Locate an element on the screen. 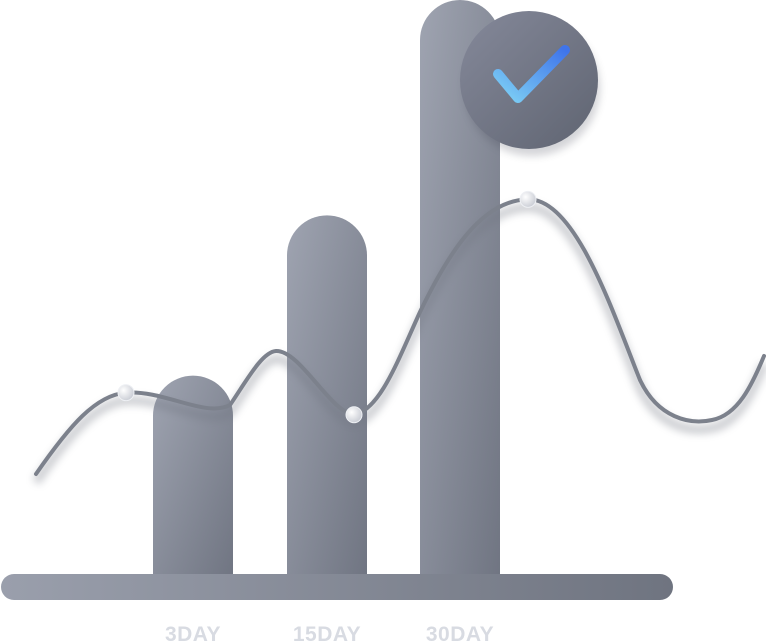 The width and height of the screenshot is (766, 643). x-tick-label-15day: 15DAY is located at coordinates (327, 633).